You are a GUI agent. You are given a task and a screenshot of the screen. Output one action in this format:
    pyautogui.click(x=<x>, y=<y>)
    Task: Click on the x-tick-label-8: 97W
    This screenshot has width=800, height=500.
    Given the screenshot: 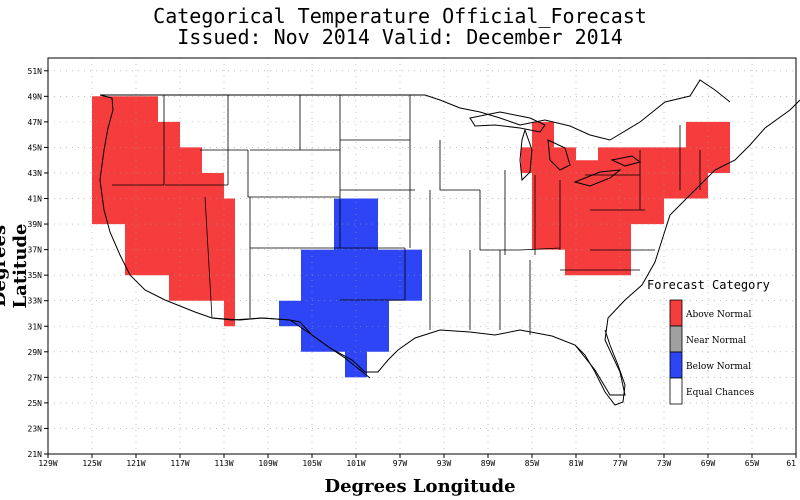 What is the action you would take?
    pyautogui.click(x=400, y=463)
    